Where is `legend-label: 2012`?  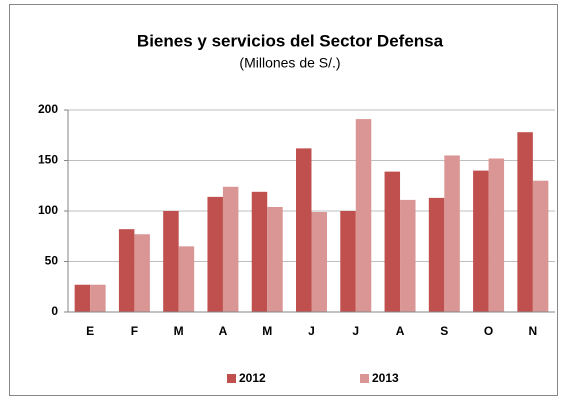 legend-label: 2012 is located at coordinates (252, 378).